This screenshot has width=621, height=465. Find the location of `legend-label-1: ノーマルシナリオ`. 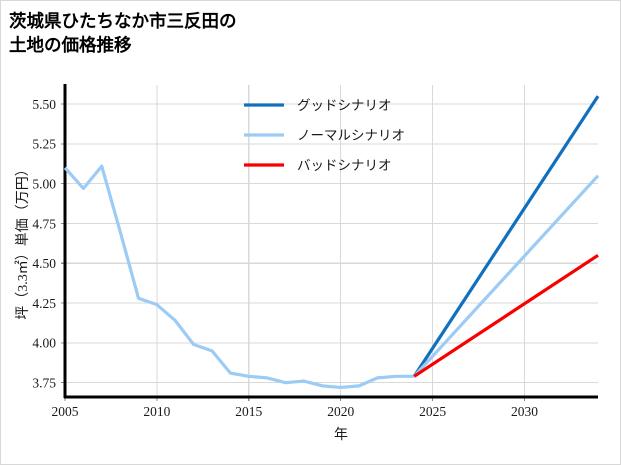

legend-label-1: ノーマルシナリオ is located at coordinates (351, 135).